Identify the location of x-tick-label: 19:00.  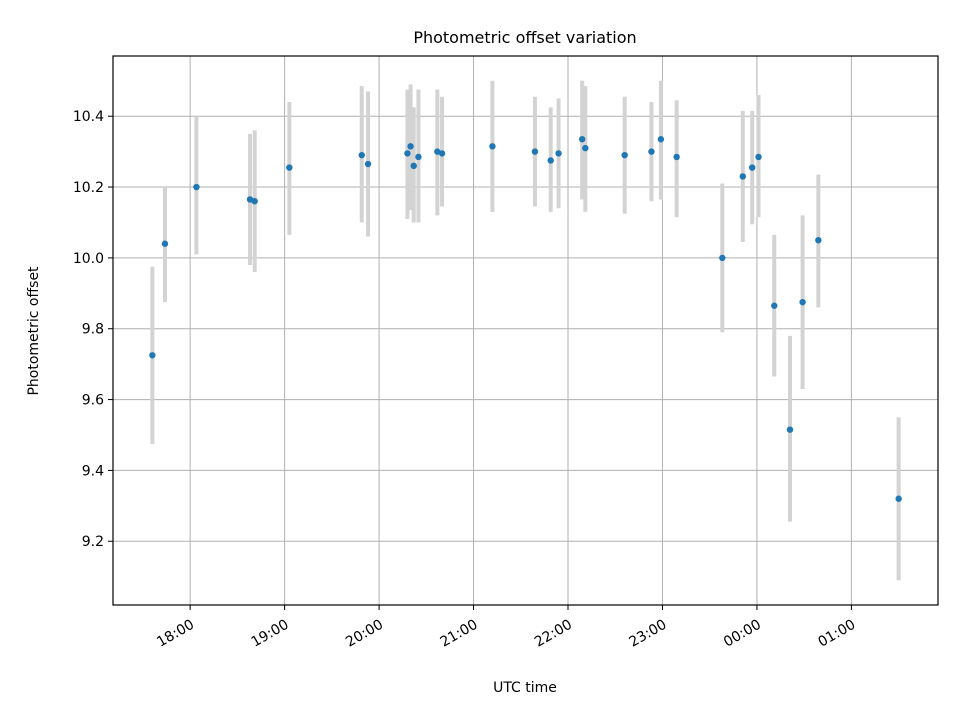
(270, 634).